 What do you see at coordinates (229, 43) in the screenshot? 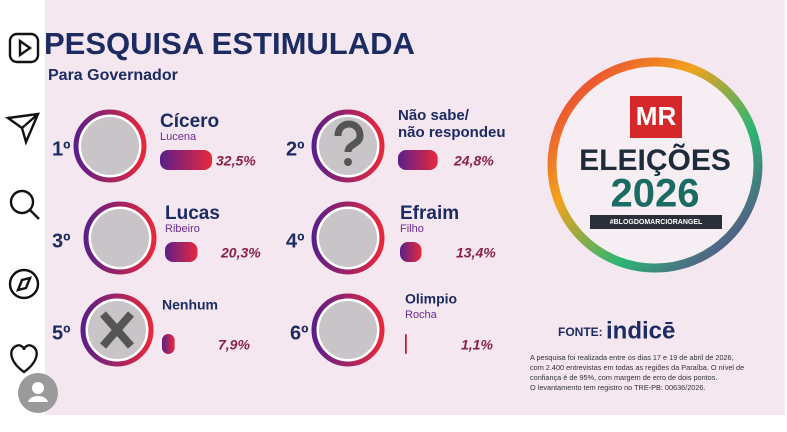
I see `title: PESQUISA ESTIMULADA` at bounding box center [229, 43].